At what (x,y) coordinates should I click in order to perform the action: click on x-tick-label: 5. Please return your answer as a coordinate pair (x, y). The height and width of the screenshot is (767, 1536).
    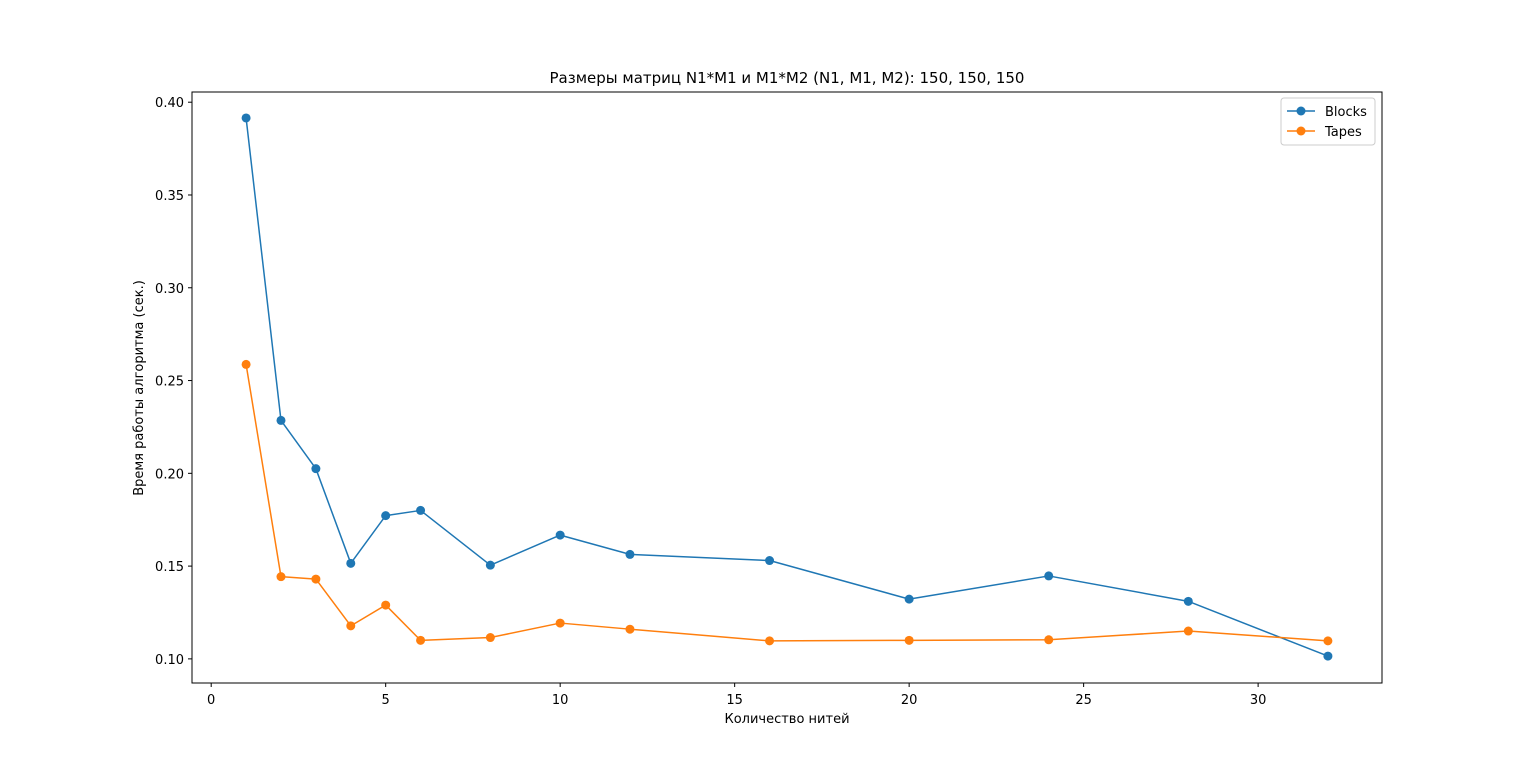
    Looking at the image, I should click on (386, 700).